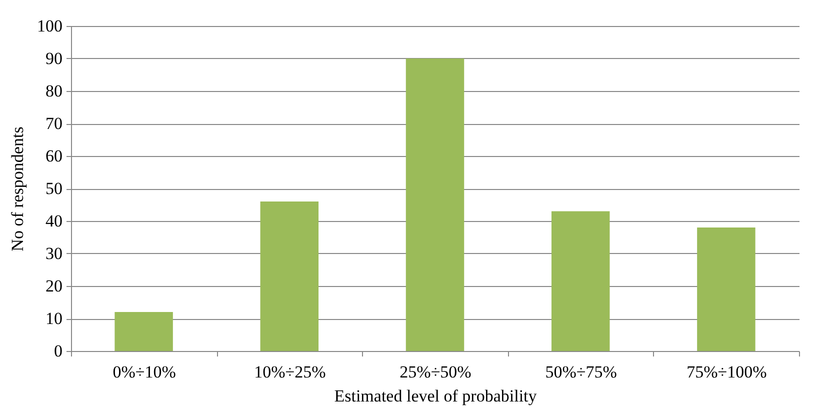  Describe the element at coordinates (54, 58) in the screenshot. I see `y-tick-label: 90` at that location.